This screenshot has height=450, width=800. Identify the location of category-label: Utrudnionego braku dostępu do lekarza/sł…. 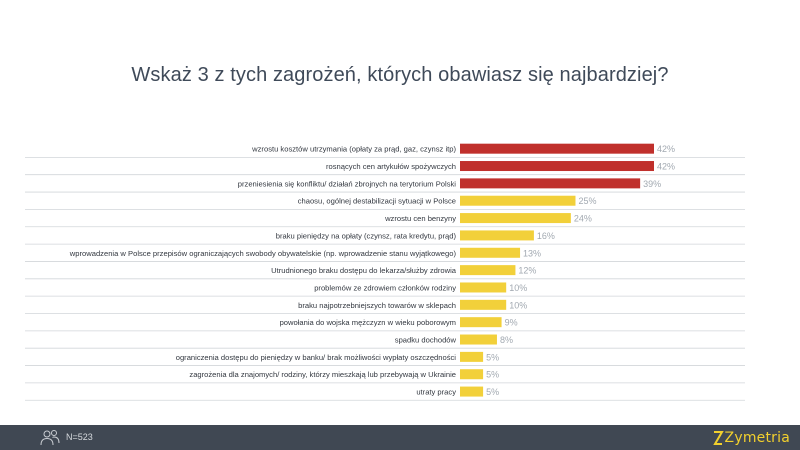
(364, 270).